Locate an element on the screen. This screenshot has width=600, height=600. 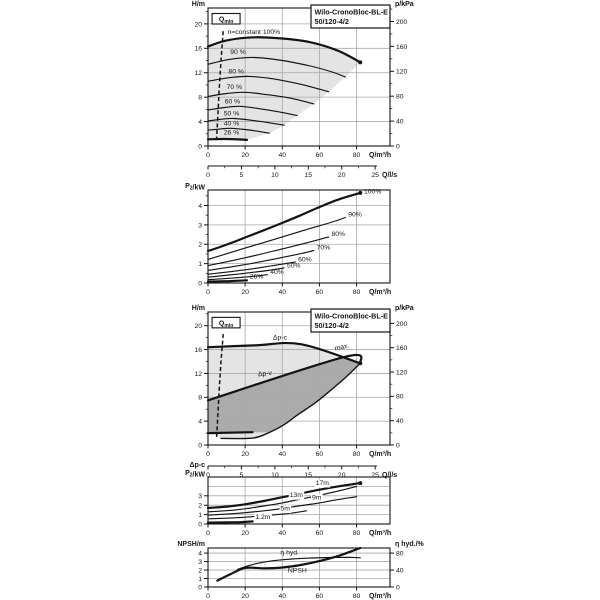
annotation: 80 % is located at coordinates (236, 71).